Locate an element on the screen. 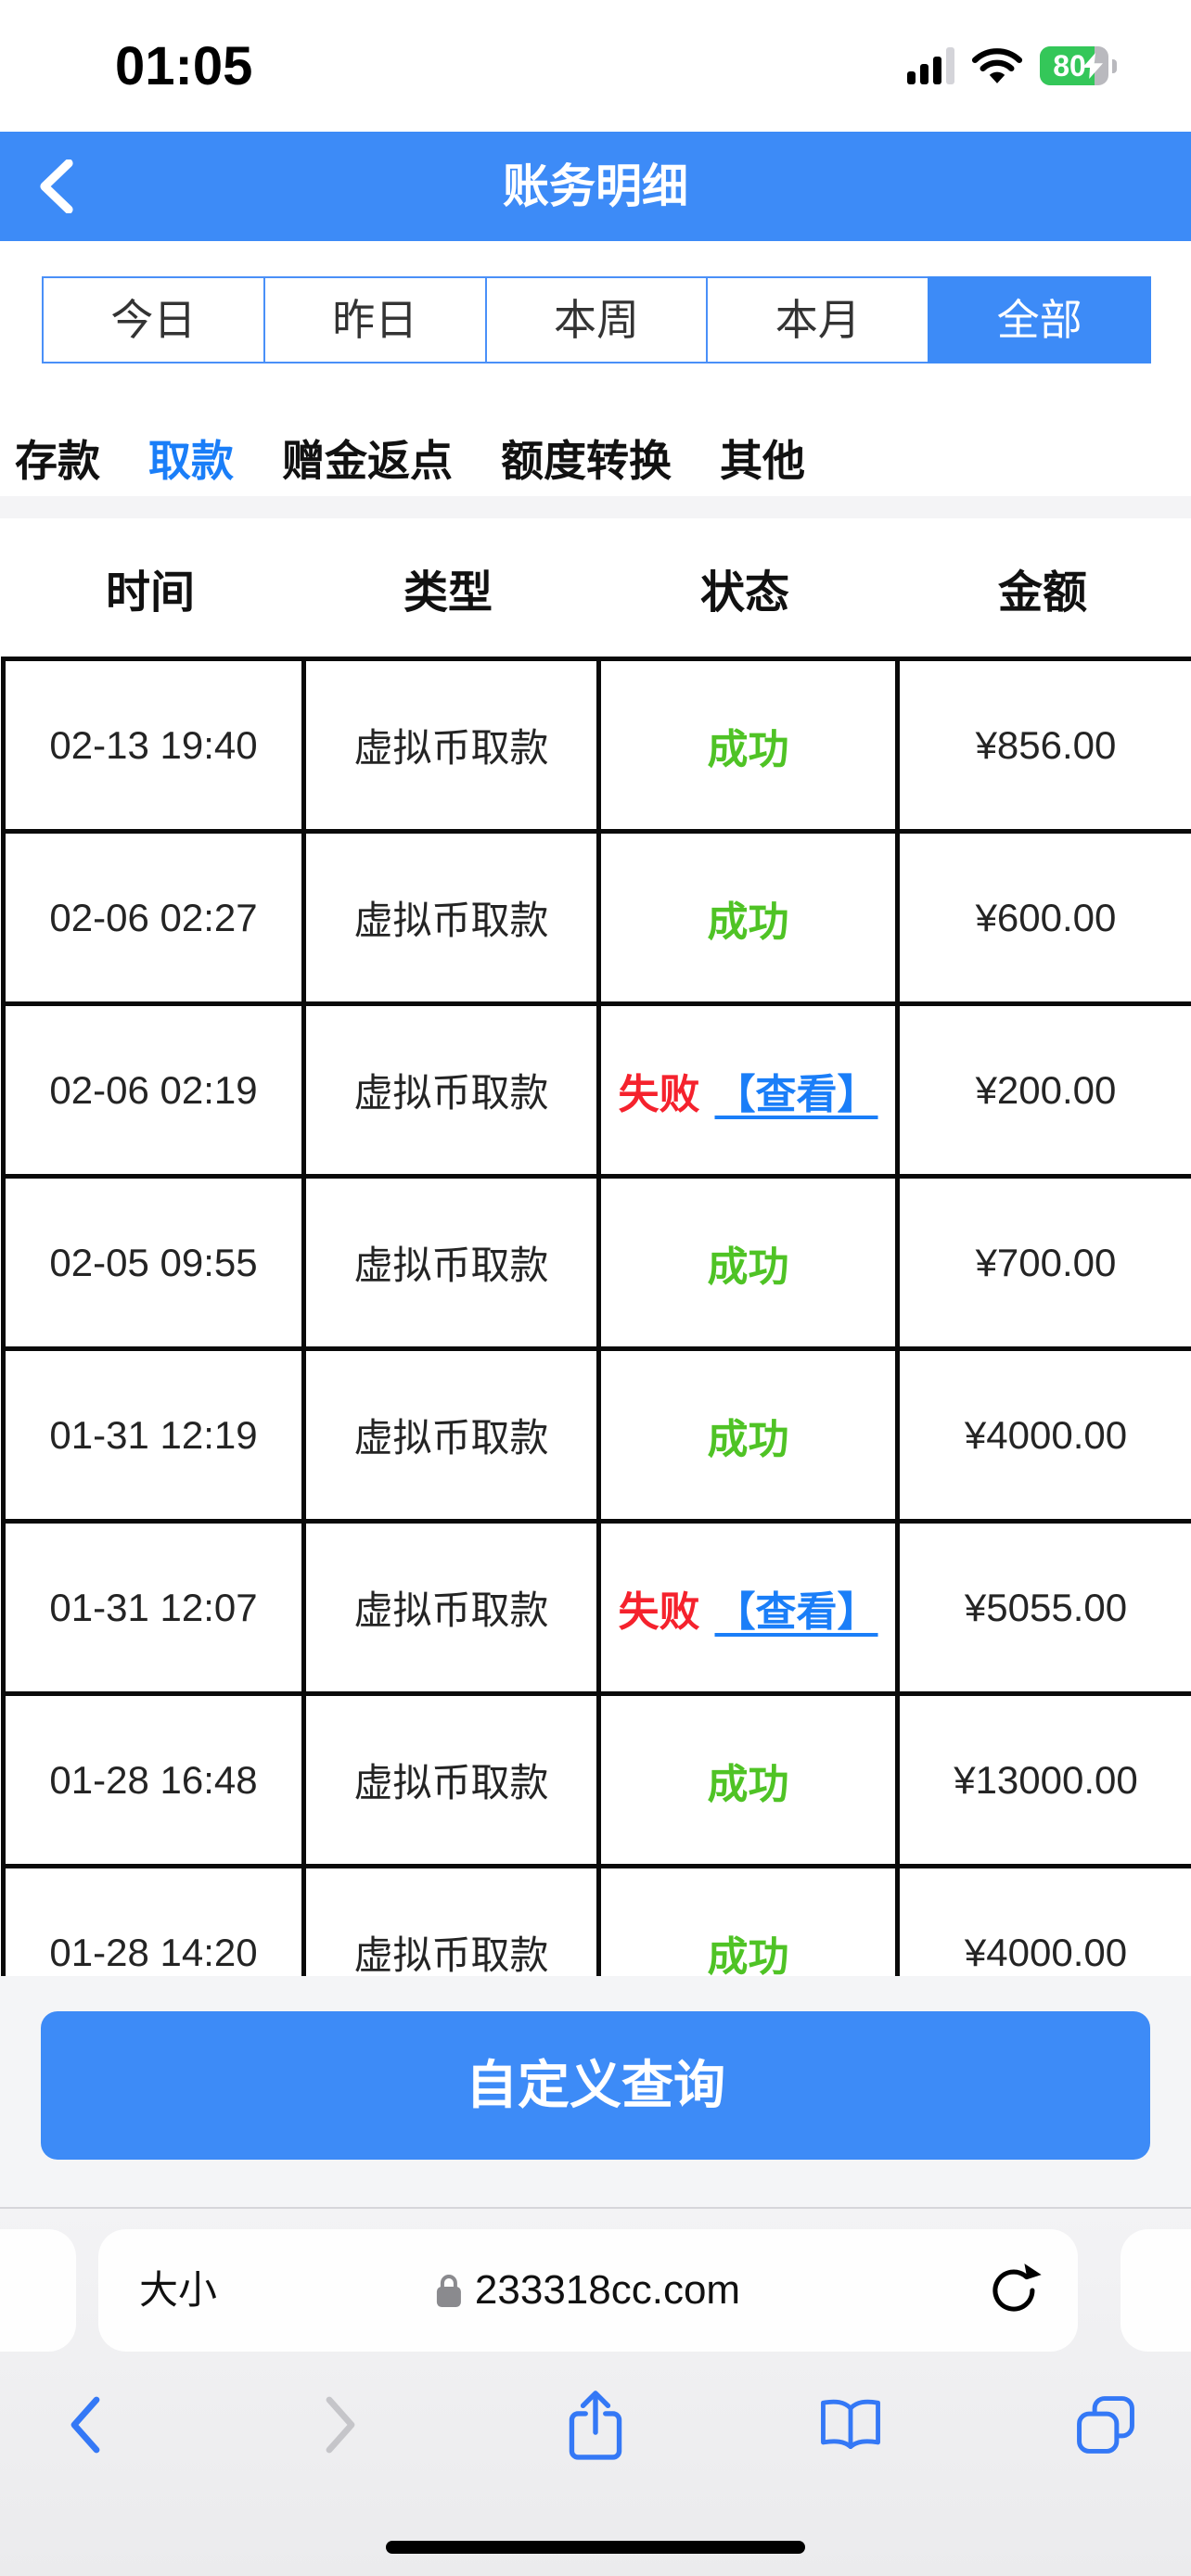 Image resolution: width=1191 pixels, height=2576 pixels. table-row: 02-13 19:40 虚拟币取款 成功 ¥856.00 is located at coordinates (596, 746).